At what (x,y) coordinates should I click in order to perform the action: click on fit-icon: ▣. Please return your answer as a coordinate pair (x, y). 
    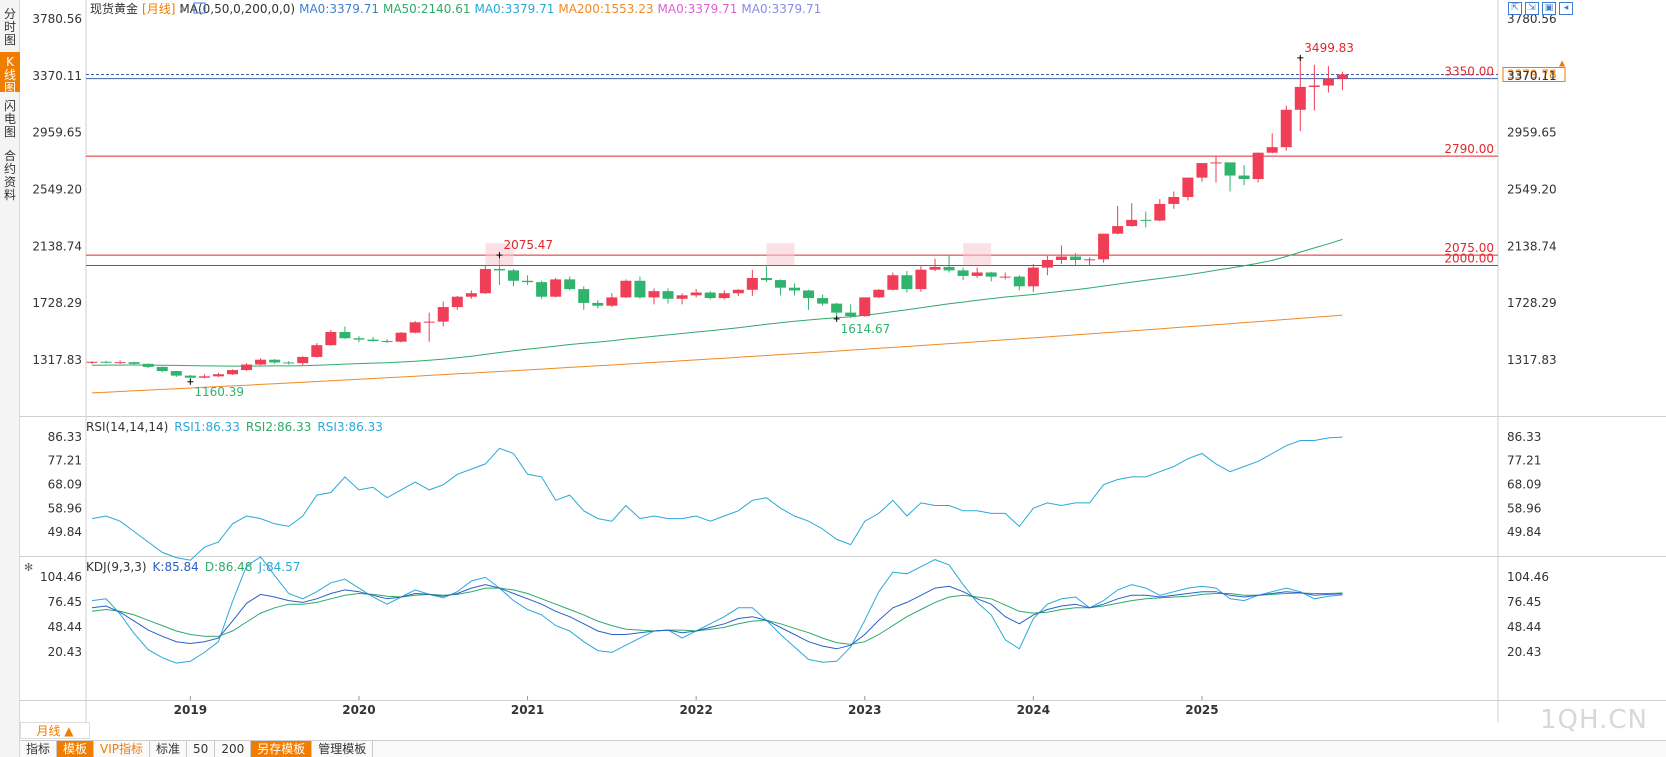
    Looking at the image, I should click on (1549, 8).